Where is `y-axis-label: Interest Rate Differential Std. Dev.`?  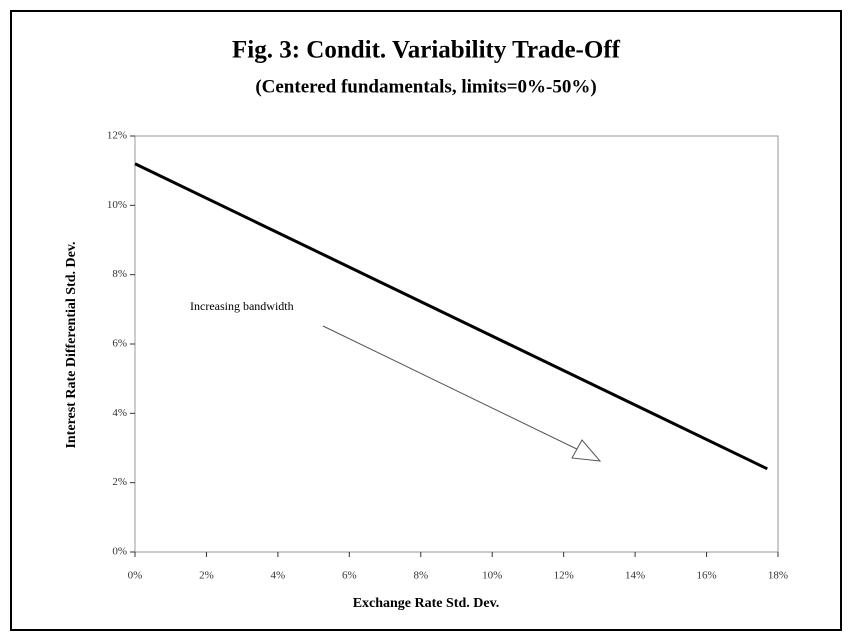
y-axis-label: Interest Rate Differential Std. Dev. is located at coordinates (71, 344).